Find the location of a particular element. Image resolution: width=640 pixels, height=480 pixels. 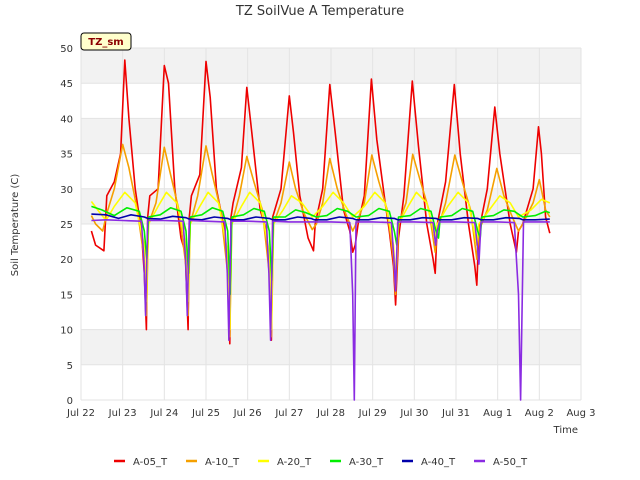

y-tick-label: 30 is located at coordinates (66, 190).